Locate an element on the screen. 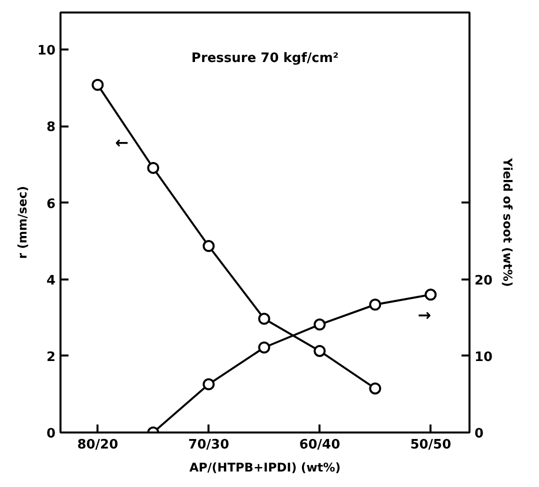 The height and width of the screenshot is (487, 539). annotation: Pressure 70 kgf/cm² is located at coordinates (265, 58).